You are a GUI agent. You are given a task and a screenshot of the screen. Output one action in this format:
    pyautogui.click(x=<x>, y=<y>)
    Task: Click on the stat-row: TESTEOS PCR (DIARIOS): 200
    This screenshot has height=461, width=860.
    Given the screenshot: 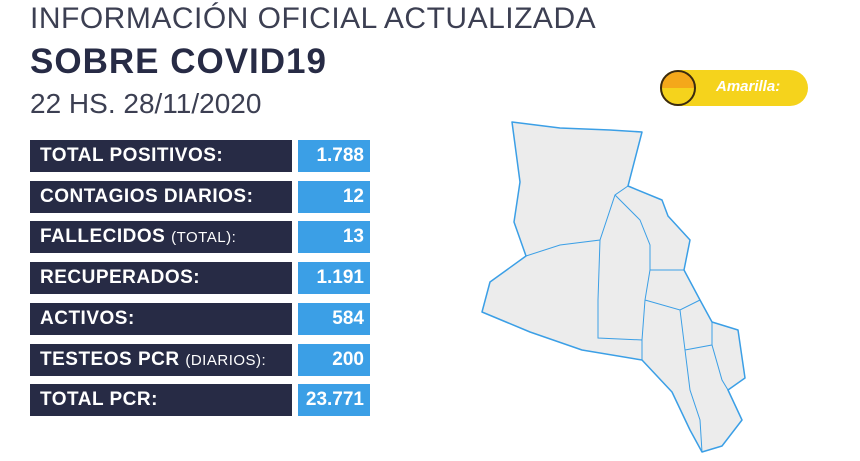 What is the action you would take?
    pyautogui.click(x=200, y=359)
    